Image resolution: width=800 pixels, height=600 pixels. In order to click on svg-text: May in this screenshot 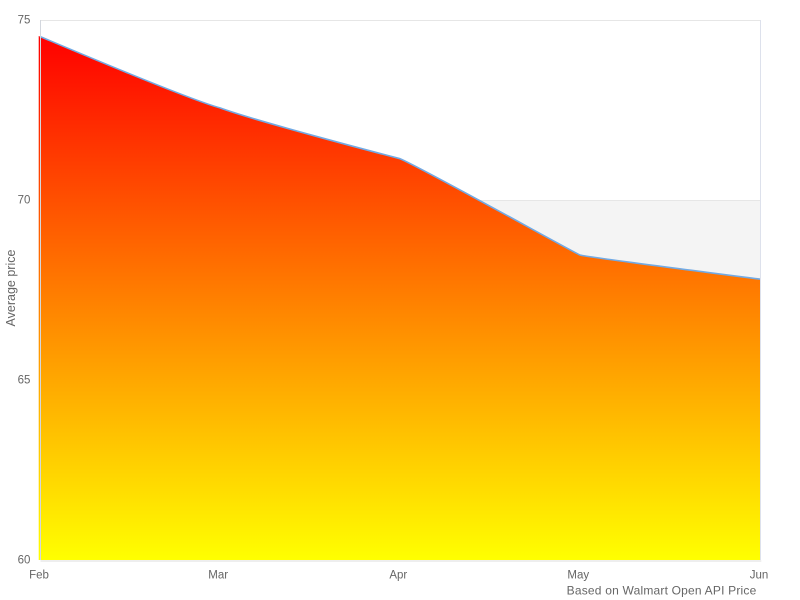, I will do `click(578, 576)`.